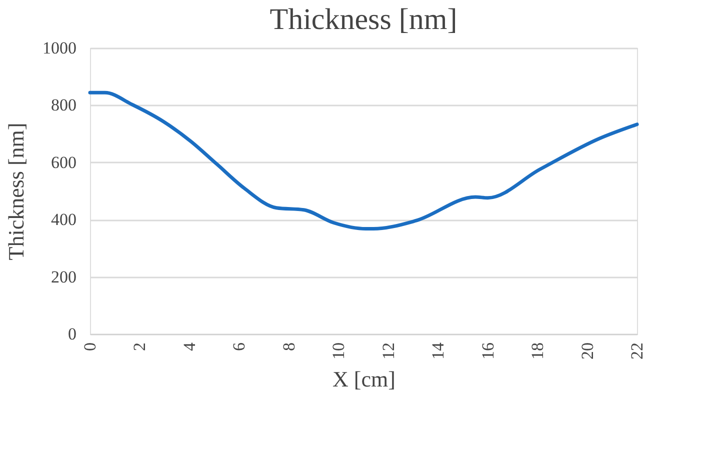 The image size is (711, 476). I want to click on x-tick-label: 0, so click(90, 346).